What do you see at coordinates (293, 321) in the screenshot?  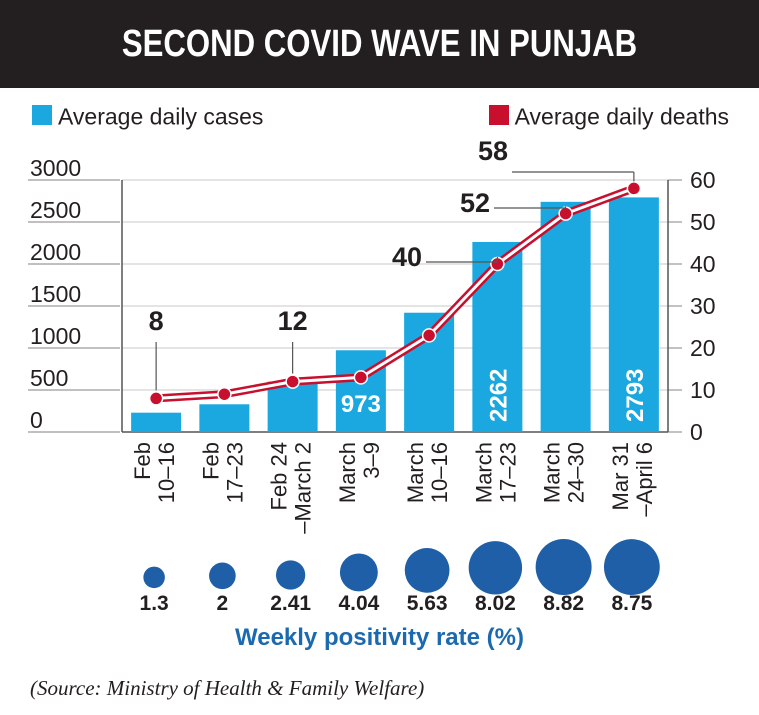 I see `death-callout-label: 12` at bounding box center [293, 321].